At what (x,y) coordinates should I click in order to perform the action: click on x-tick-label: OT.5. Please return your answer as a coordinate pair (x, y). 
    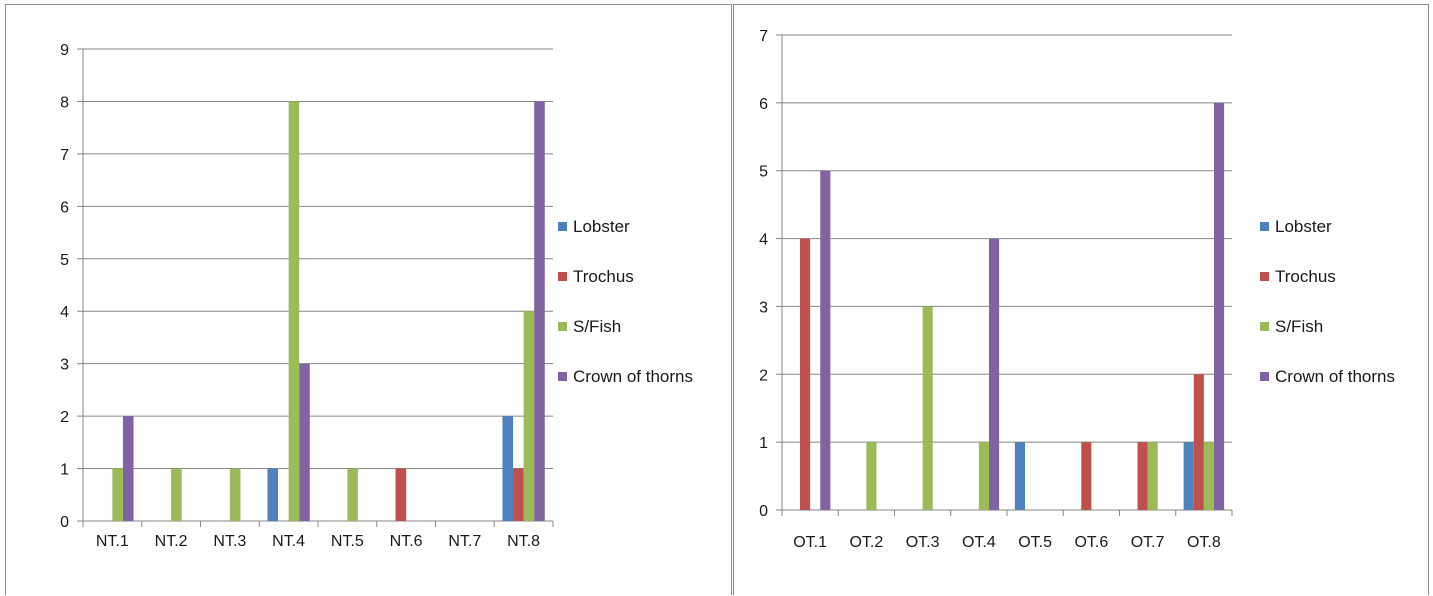
    Looking at the image, I should click on (1035, 542).